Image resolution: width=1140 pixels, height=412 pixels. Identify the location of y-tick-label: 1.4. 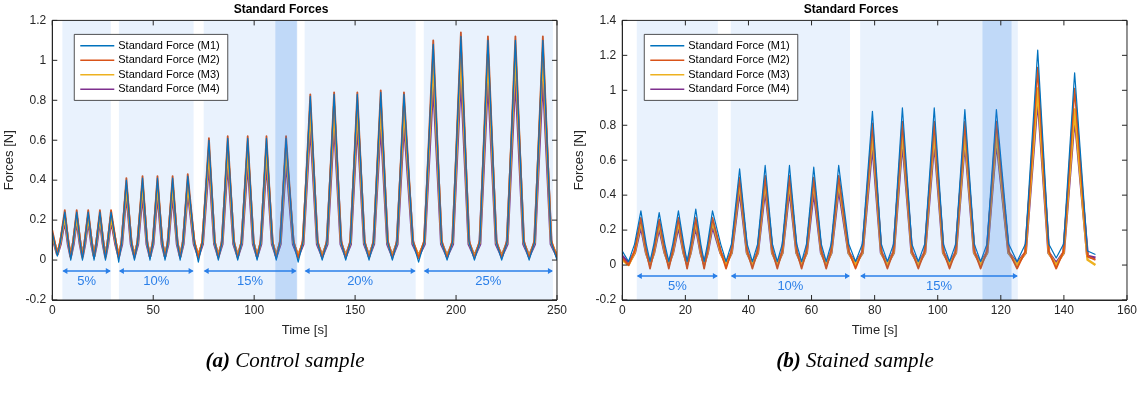
(608, 19).